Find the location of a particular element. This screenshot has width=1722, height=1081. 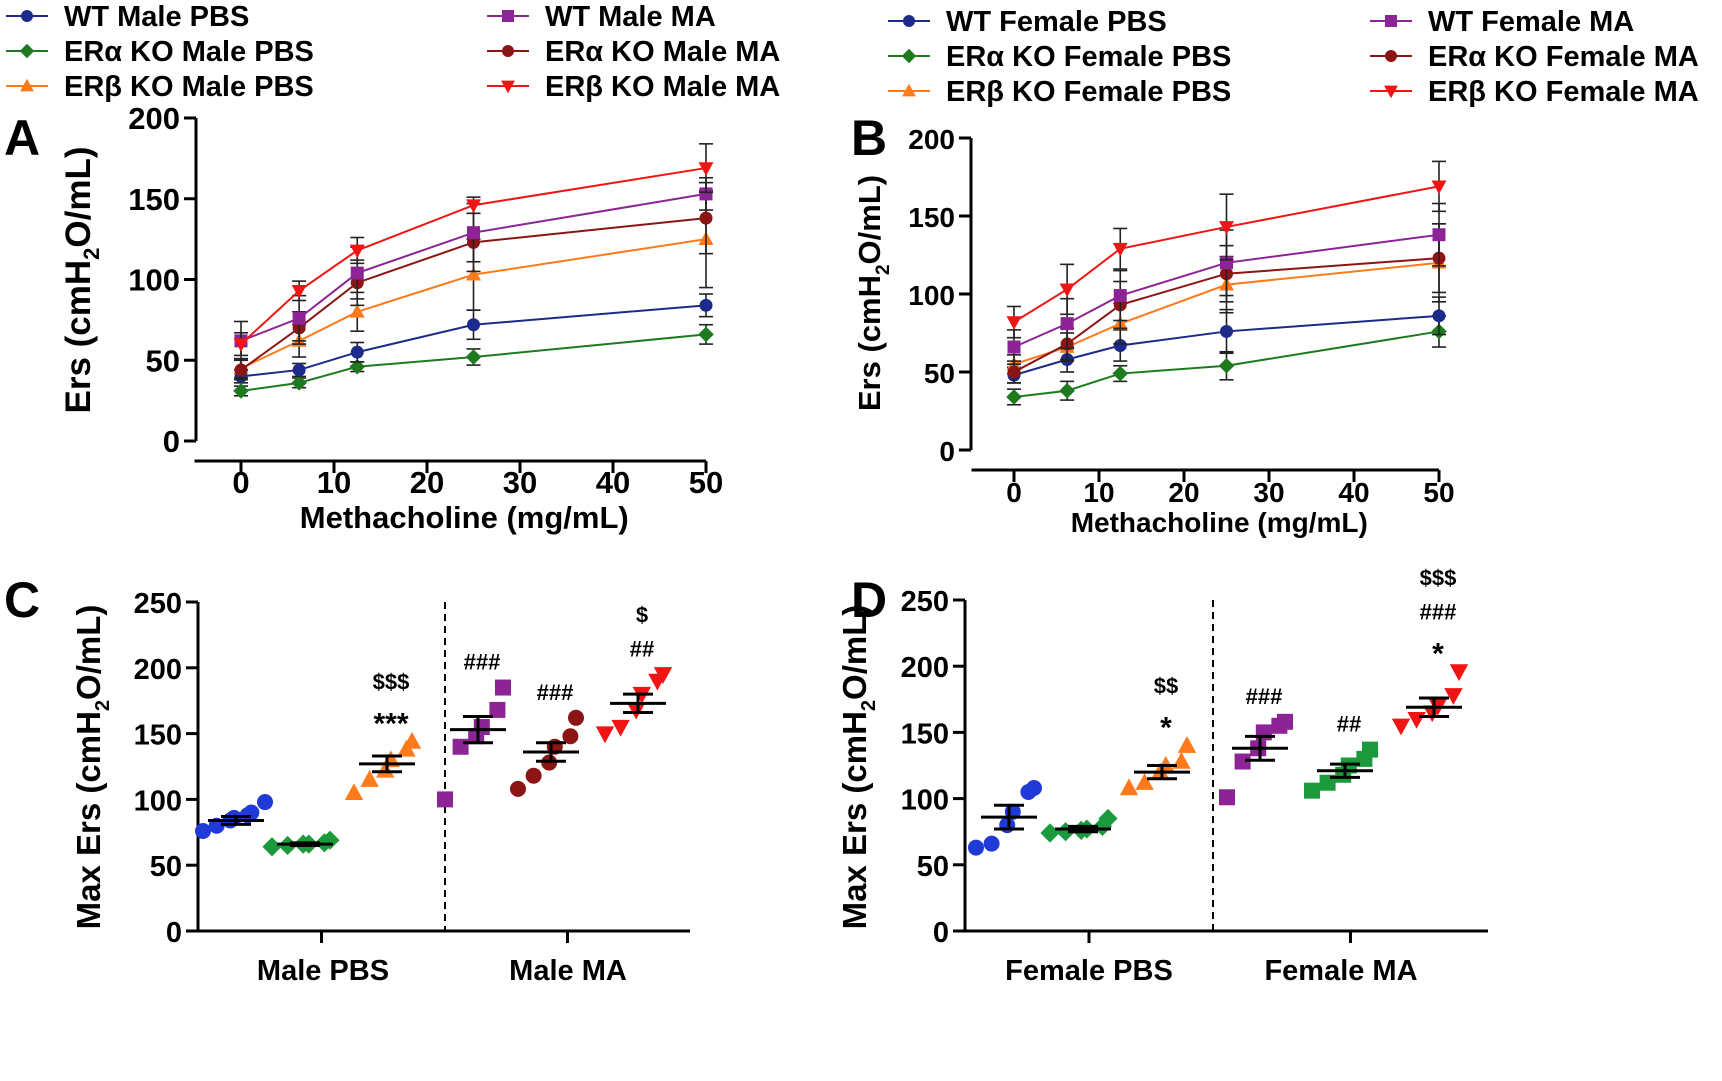

legend-entry-wt_ma-male: WT Male MA is located at coordinates (601, 17).